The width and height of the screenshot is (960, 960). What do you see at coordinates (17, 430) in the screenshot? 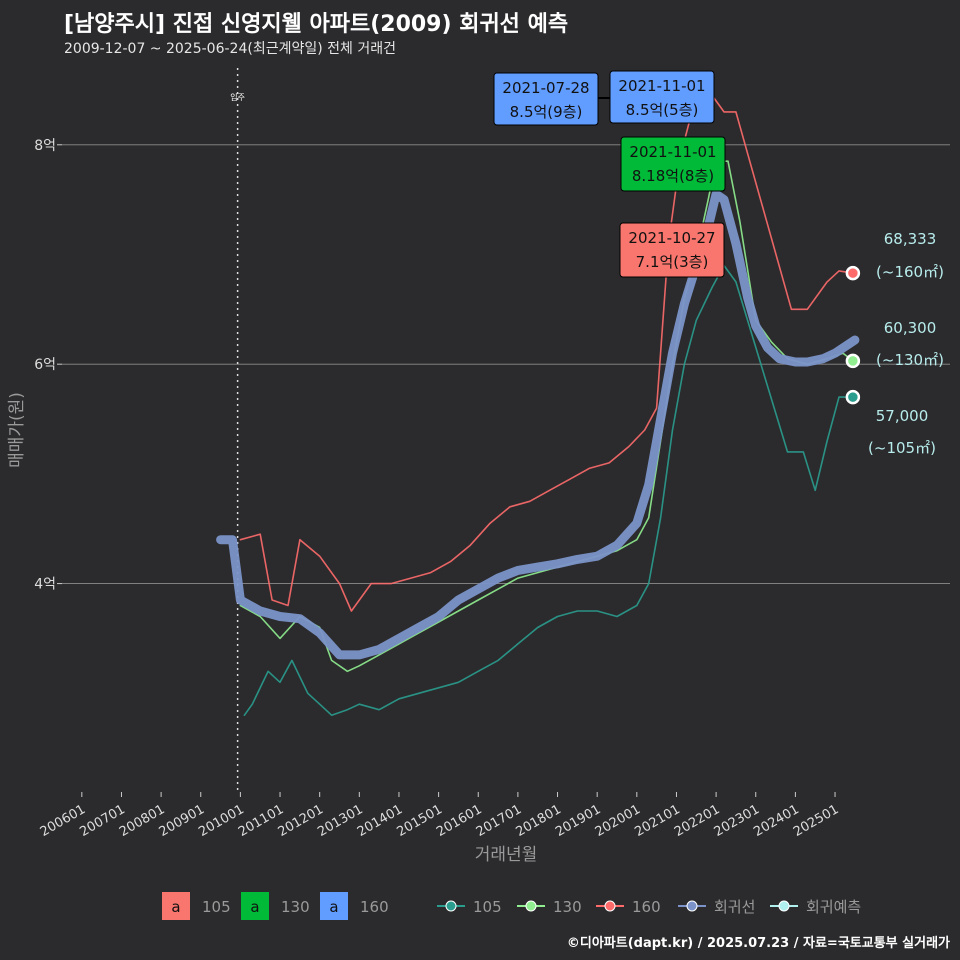
I see `y-axis-title: 매매가(원)` at bounding box center [17, 430].